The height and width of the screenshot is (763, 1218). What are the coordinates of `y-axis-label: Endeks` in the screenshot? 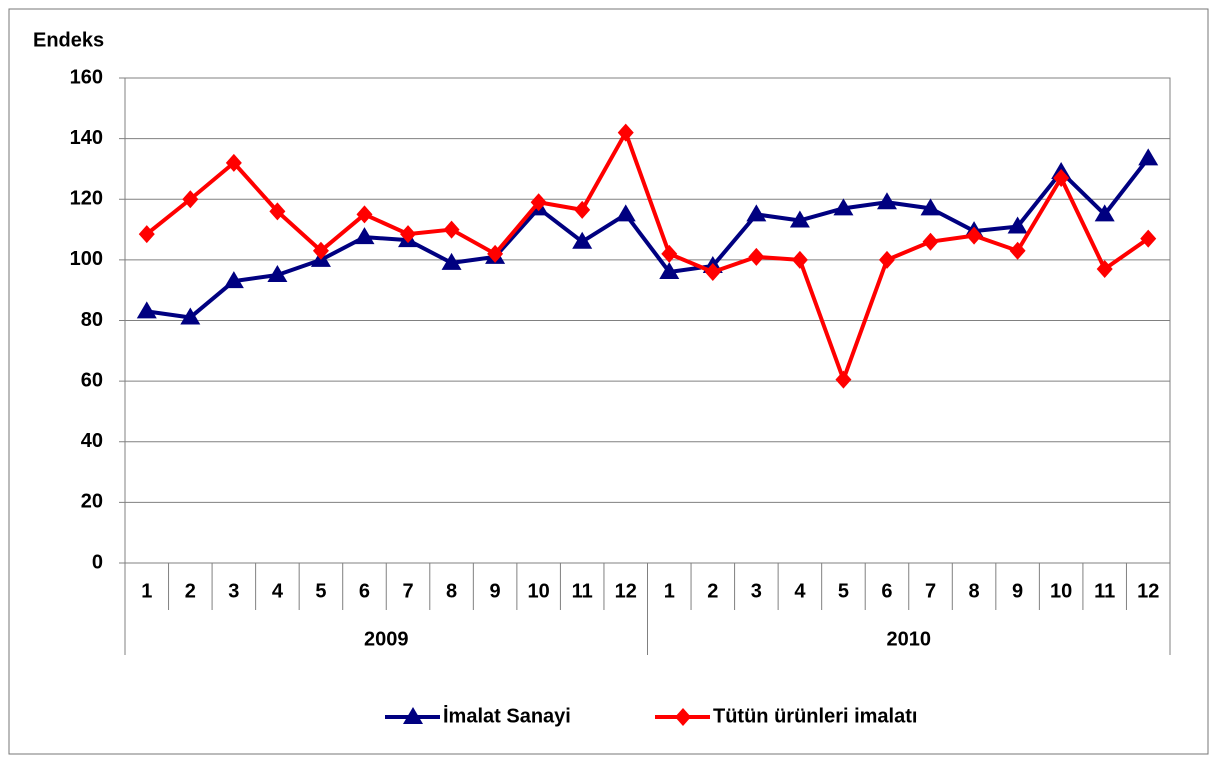 It's located at (68, 40).